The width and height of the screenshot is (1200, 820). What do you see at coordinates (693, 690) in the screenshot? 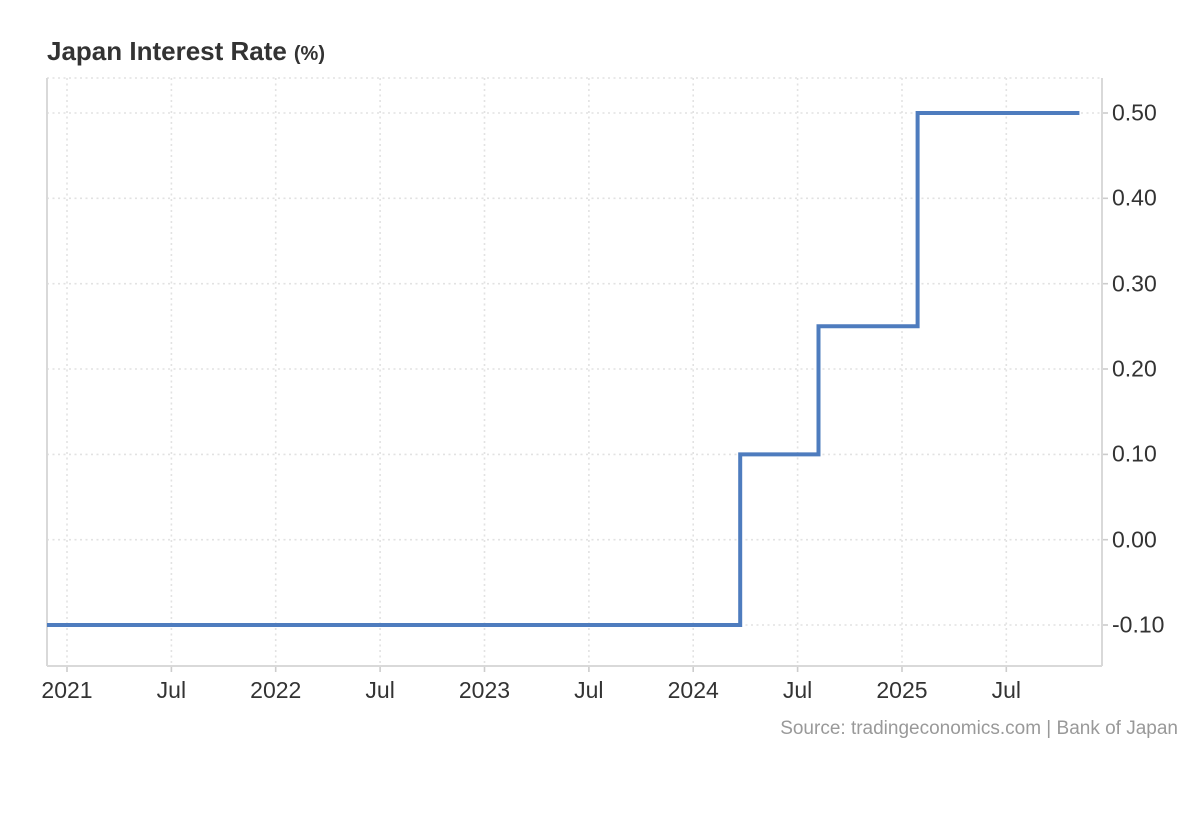
I see `x-tick-label: 2024` at bounding box center [693, 690].